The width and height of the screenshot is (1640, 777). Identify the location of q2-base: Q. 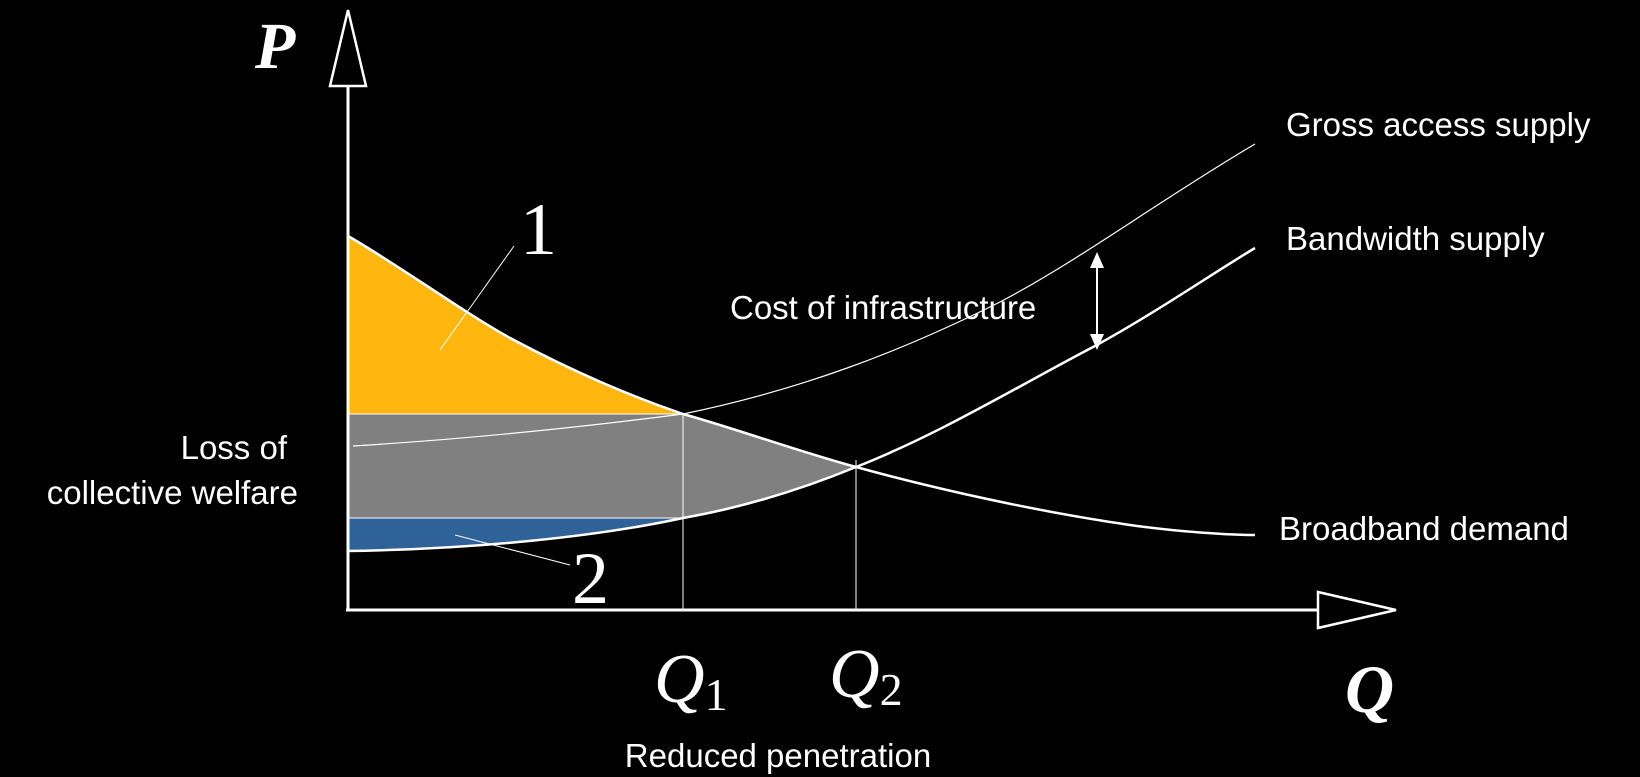
(854, 674).